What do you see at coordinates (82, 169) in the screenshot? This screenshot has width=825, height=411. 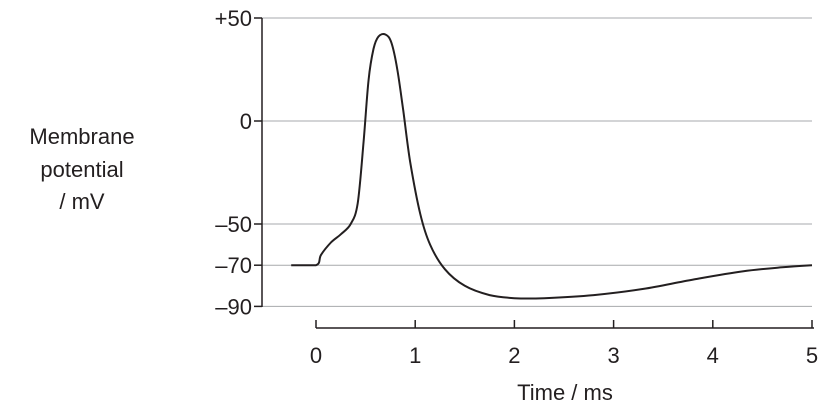 I see `y-axis-label-line-2: potential` at bounding box center [82, 169].